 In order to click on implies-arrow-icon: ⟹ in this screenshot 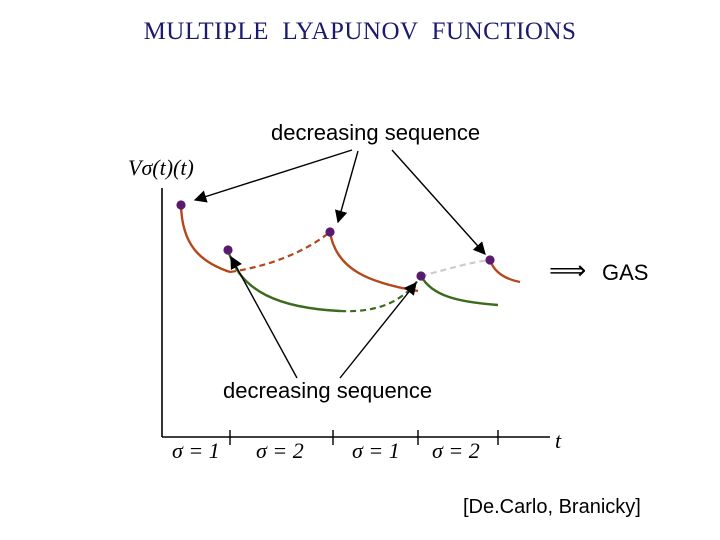, I will do `click(568, 271)`.